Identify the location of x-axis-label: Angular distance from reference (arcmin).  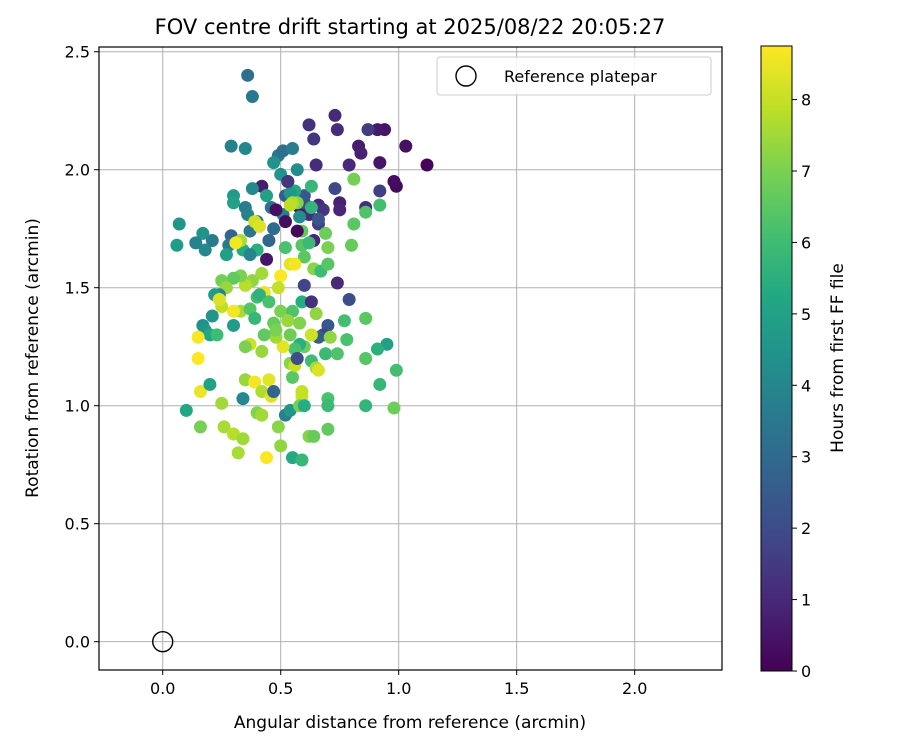
(410, 723).